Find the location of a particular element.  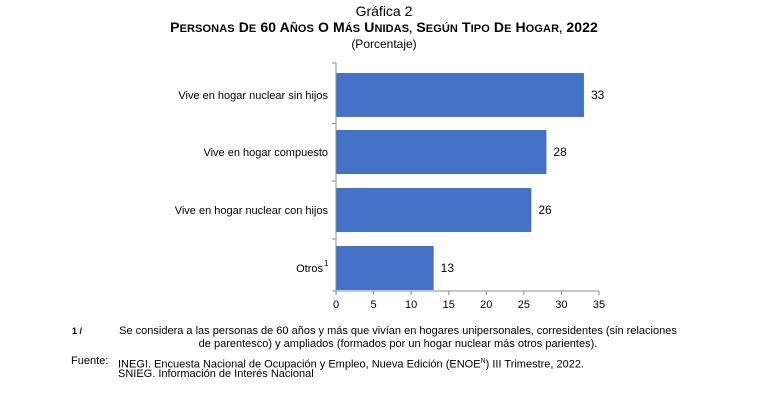

category-label: Vive en hogar nuclear sin hijos is located at coordinates (253, 96).